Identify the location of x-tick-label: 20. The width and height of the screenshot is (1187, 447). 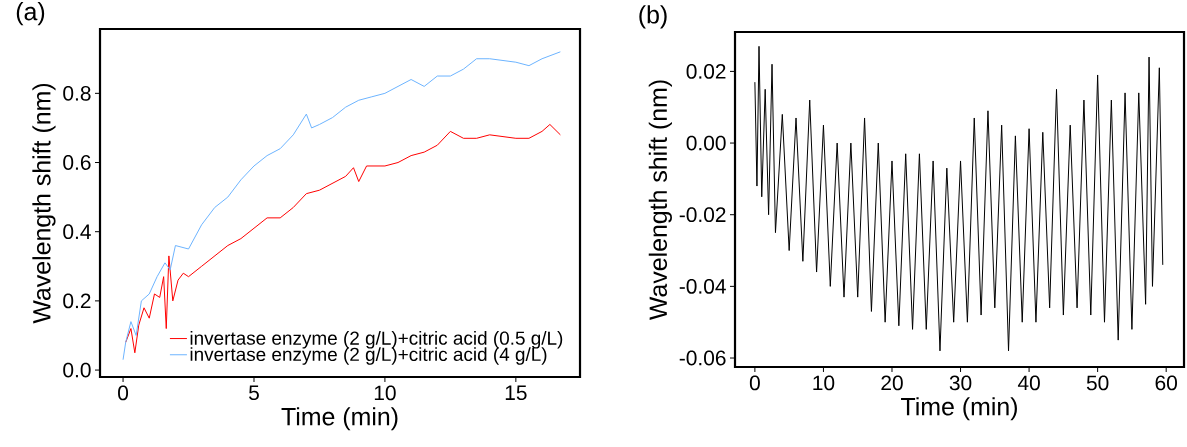
(892, 383).